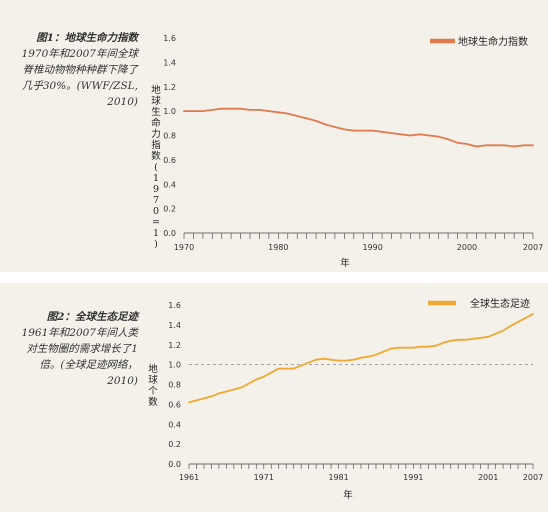  Describe the element at coordinates (92, 317) in the screenshot. I see `figure-caption-title: 图2：全球生态足迹` at that location.